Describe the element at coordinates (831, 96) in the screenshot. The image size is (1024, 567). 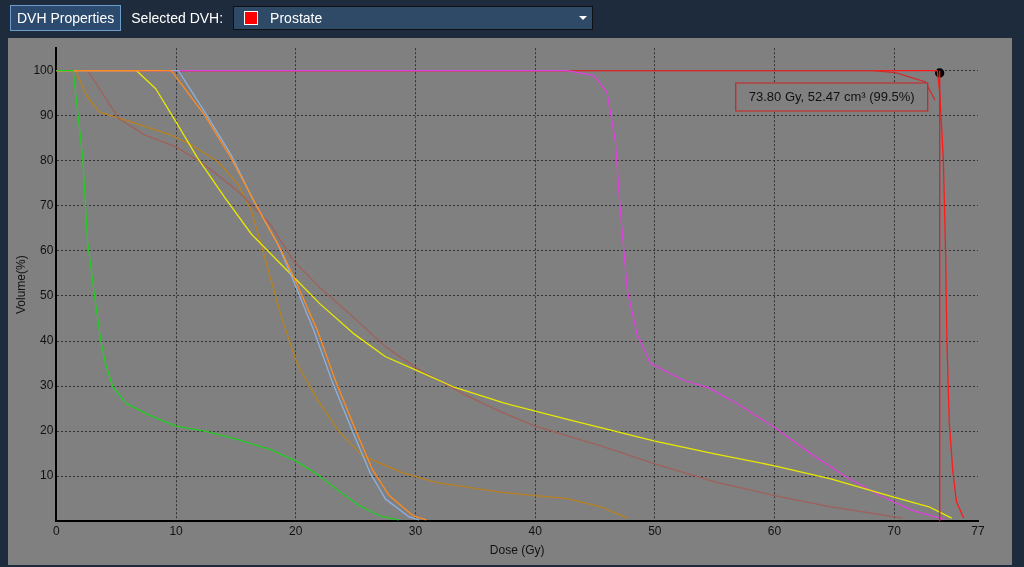
I see `annotation: 73.80 Gy, 52.47 cm³ (99.5%)` at that location.